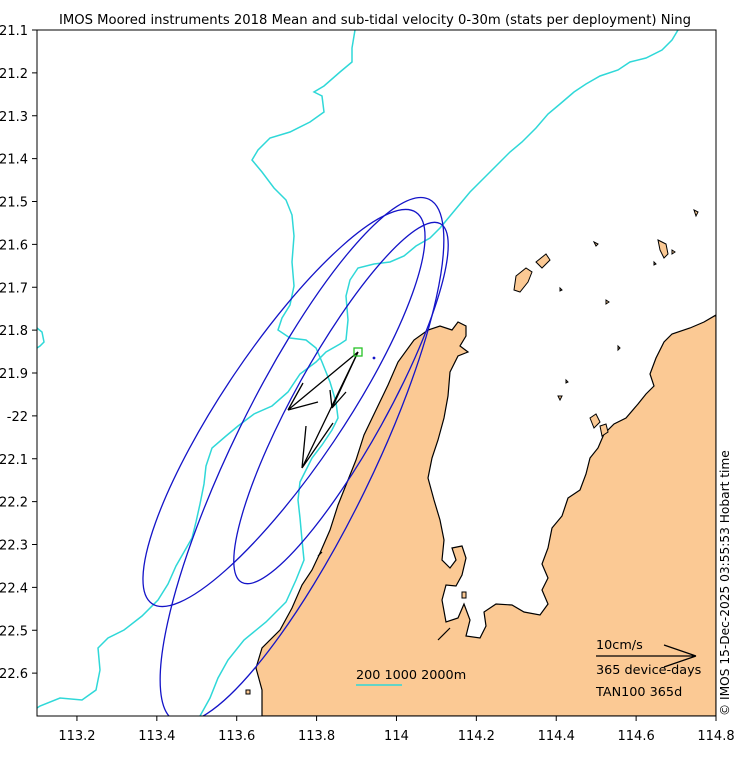  What do you see at coordinates (14, 245) in the screenshot?
I see `y-tick-label: 21.6` at bounding box center [14, 245].